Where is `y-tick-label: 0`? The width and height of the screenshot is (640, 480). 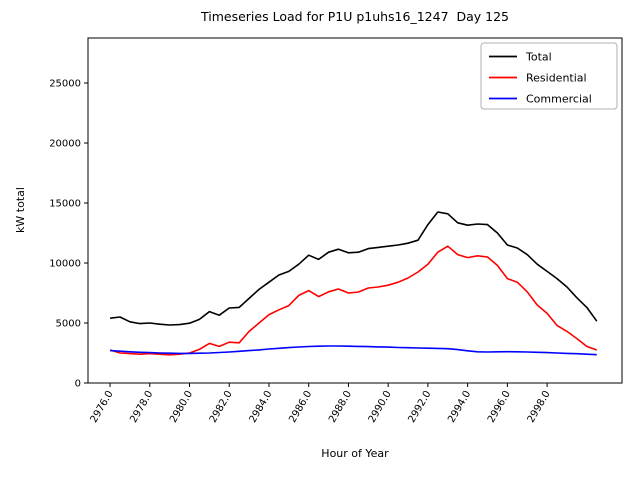 y-tick-label: 0 is located at coordinates (78, 384).